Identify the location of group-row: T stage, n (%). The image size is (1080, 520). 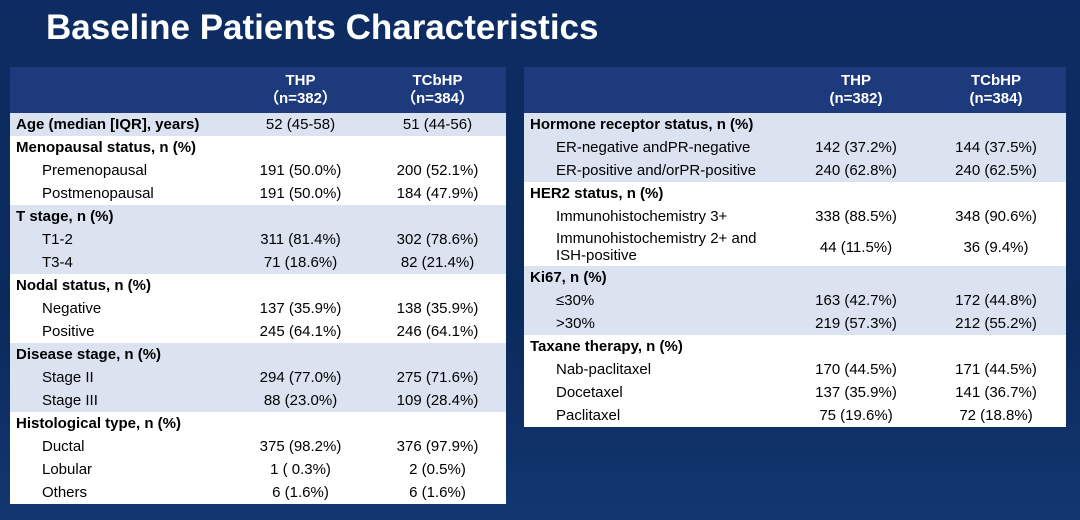
(258, 216).